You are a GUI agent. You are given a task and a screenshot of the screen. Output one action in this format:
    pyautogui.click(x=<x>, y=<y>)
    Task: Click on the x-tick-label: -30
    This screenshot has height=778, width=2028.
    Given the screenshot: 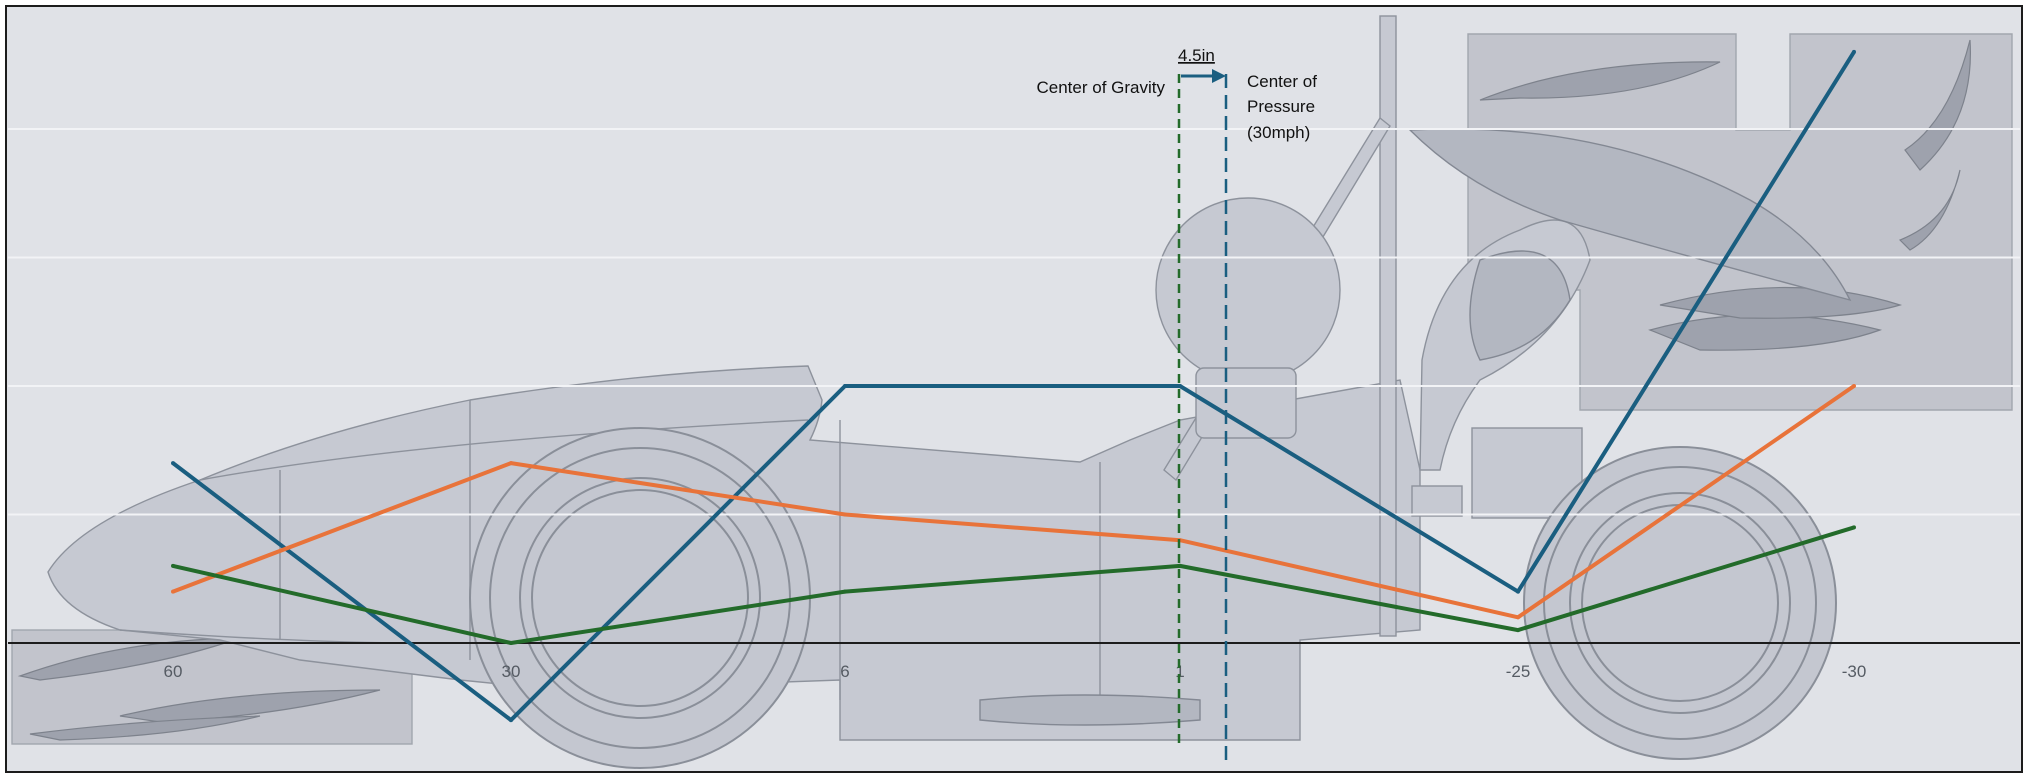 What is the action you would take?
    pyautogui.click(x=1854, y=671)
    